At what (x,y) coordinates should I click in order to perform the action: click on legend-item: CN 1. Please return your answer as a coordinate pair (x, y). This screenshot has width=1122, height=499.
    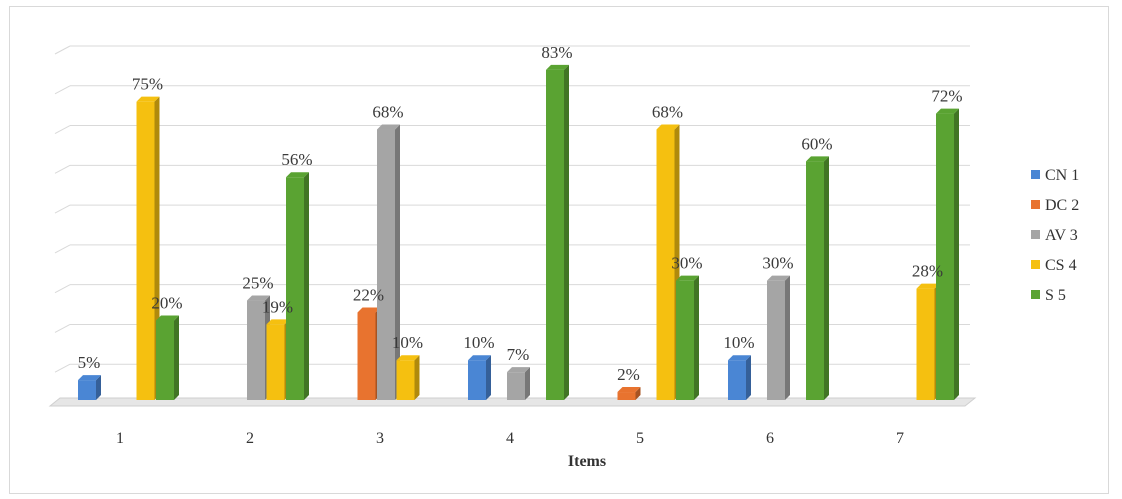
    Looking at the image, I should click on (1055, 175).